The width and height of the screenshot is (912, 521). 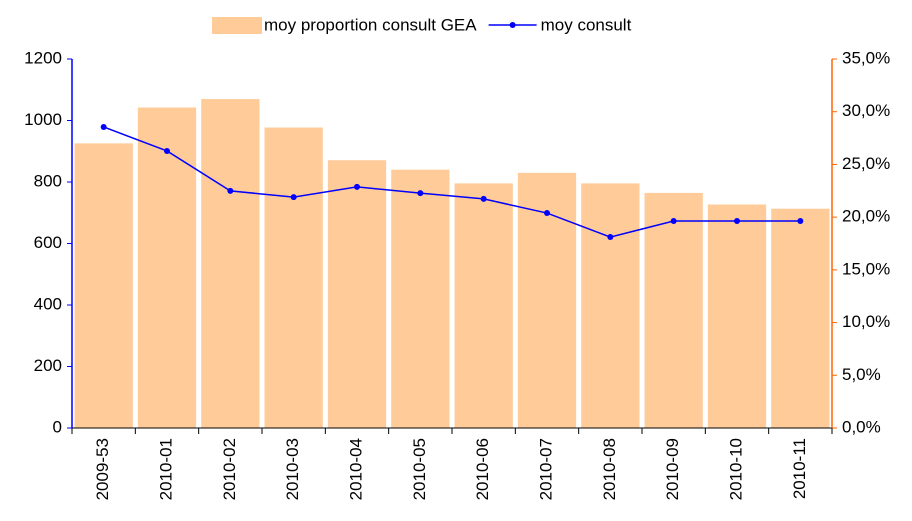 What do you see at coordinates (48, 303) in the screenshot?
I see `y-tick-label: 400` at bounding box center [48, 303].